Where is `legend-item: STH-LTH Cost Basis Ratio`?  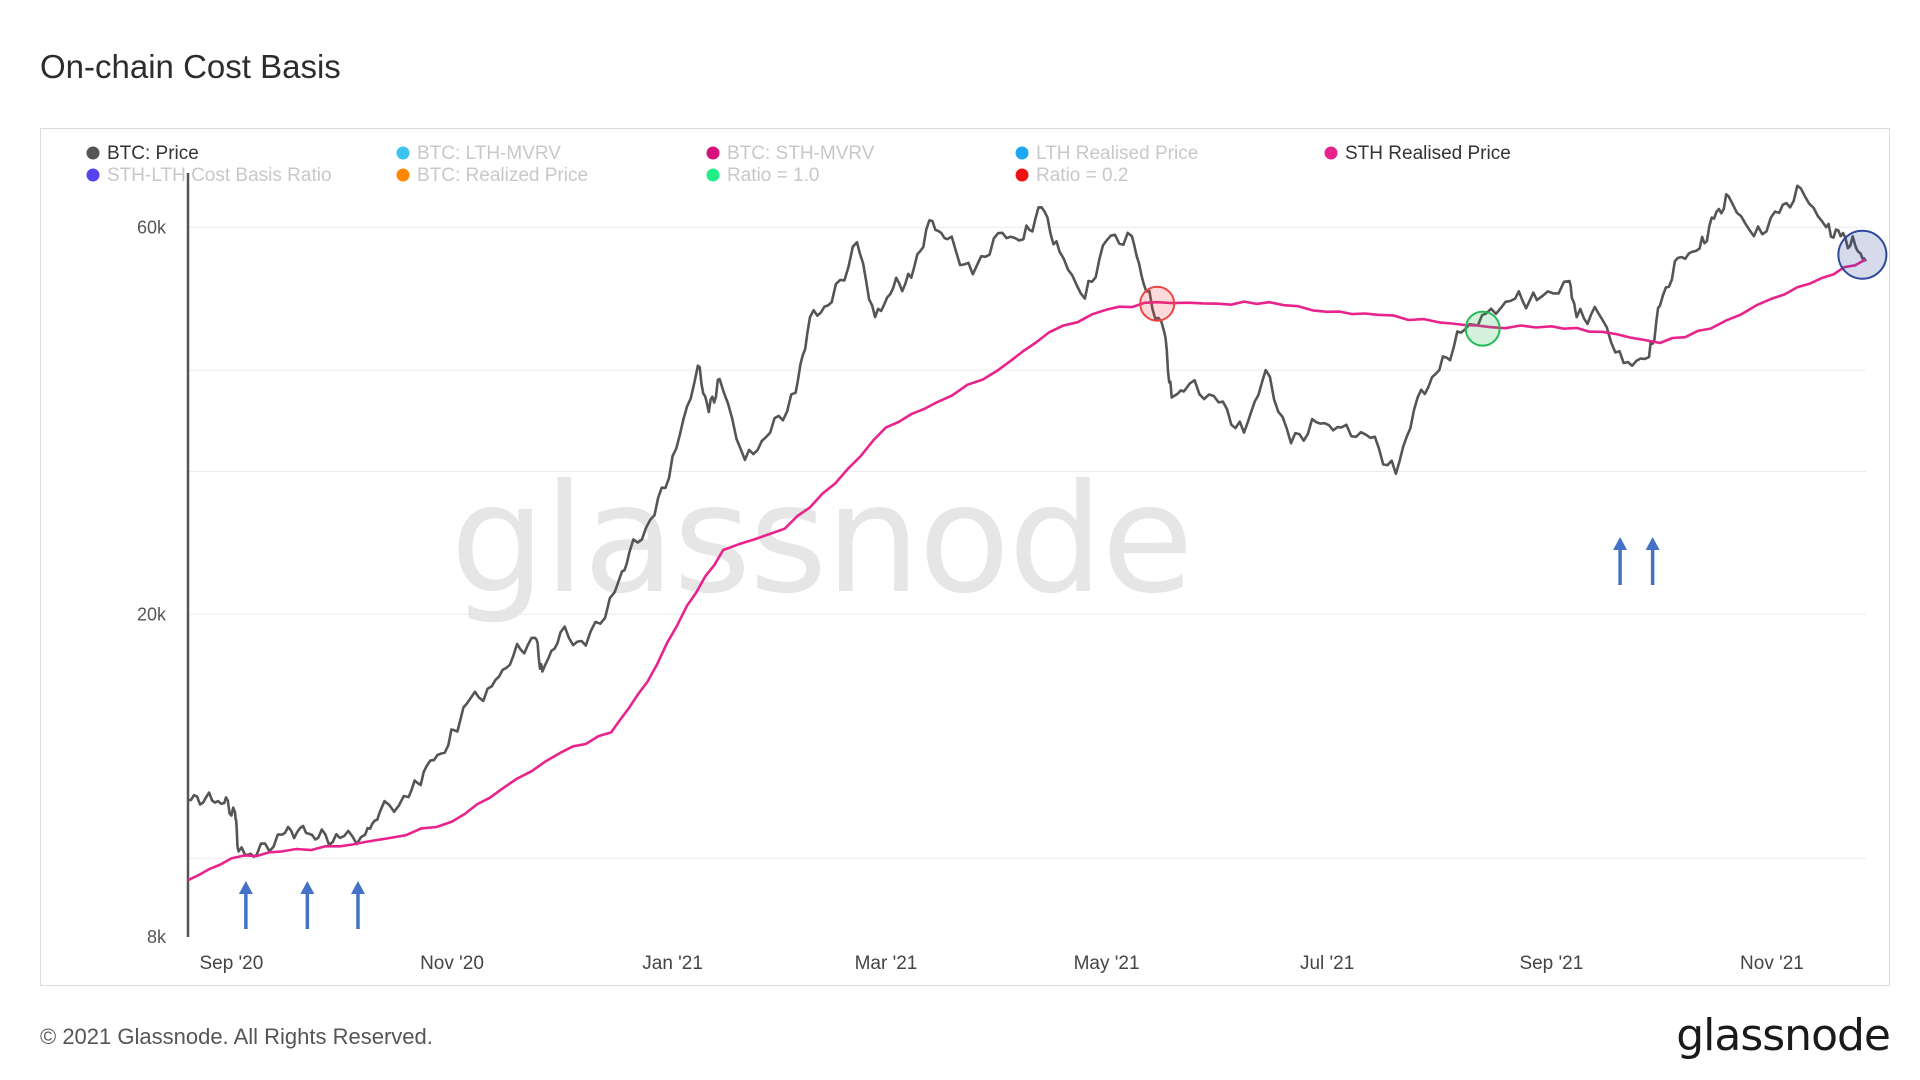
legend-item: STH-LTH Cost Basis Ratio is located at coordinates (209, 175).